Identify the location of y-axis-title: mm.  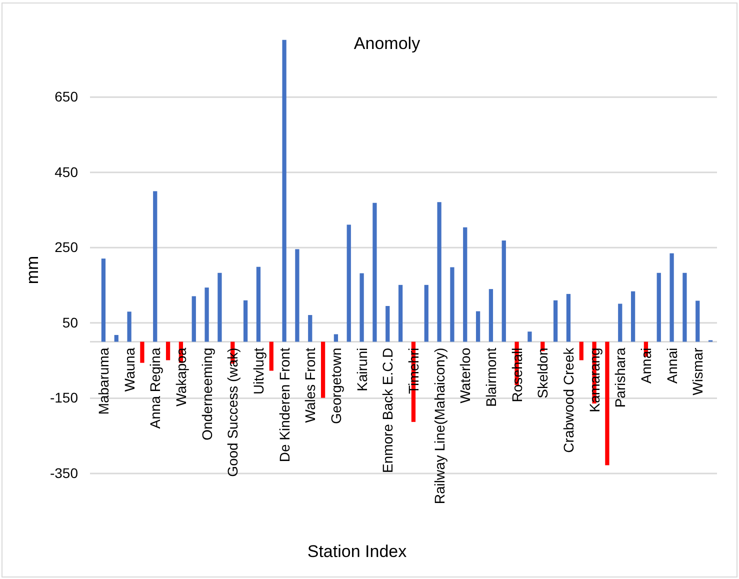
(32, 270).